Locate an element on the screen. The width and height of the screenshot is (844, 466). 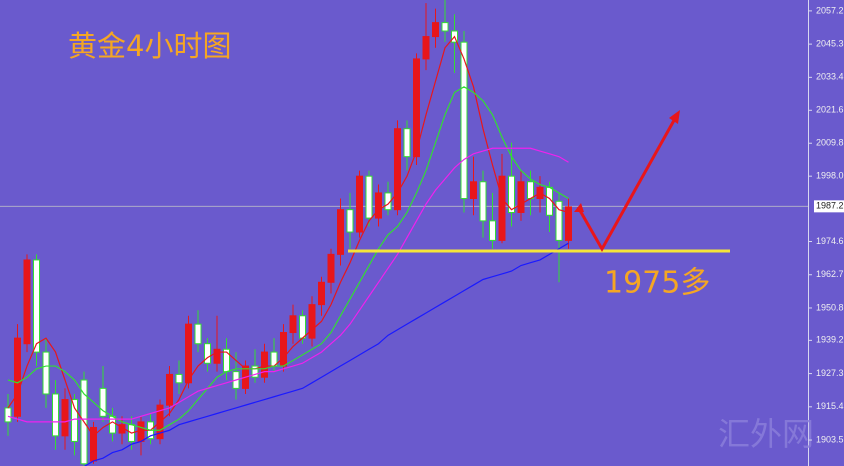
forecast-arrow is located at coordinates (627, 183).